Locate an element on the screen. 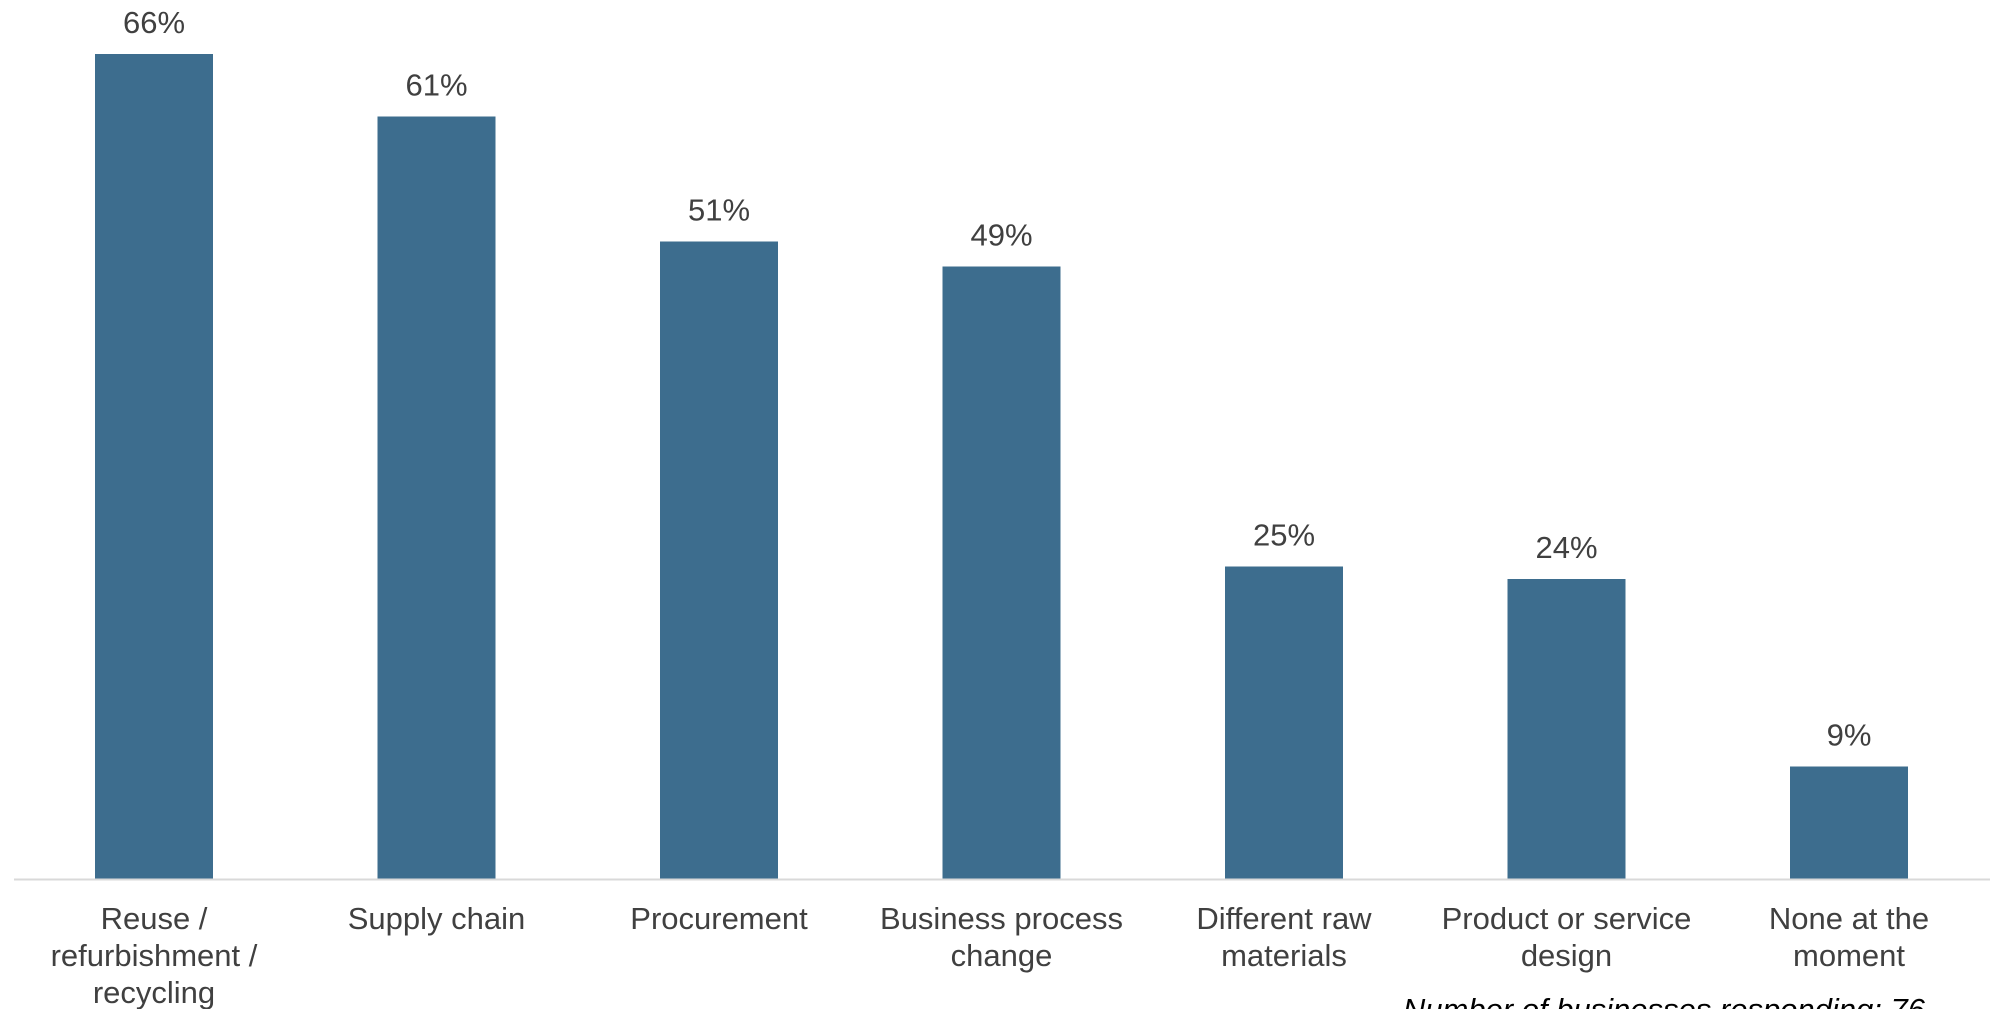  bar-value-label: 66% is located at coordinates (154, 22).